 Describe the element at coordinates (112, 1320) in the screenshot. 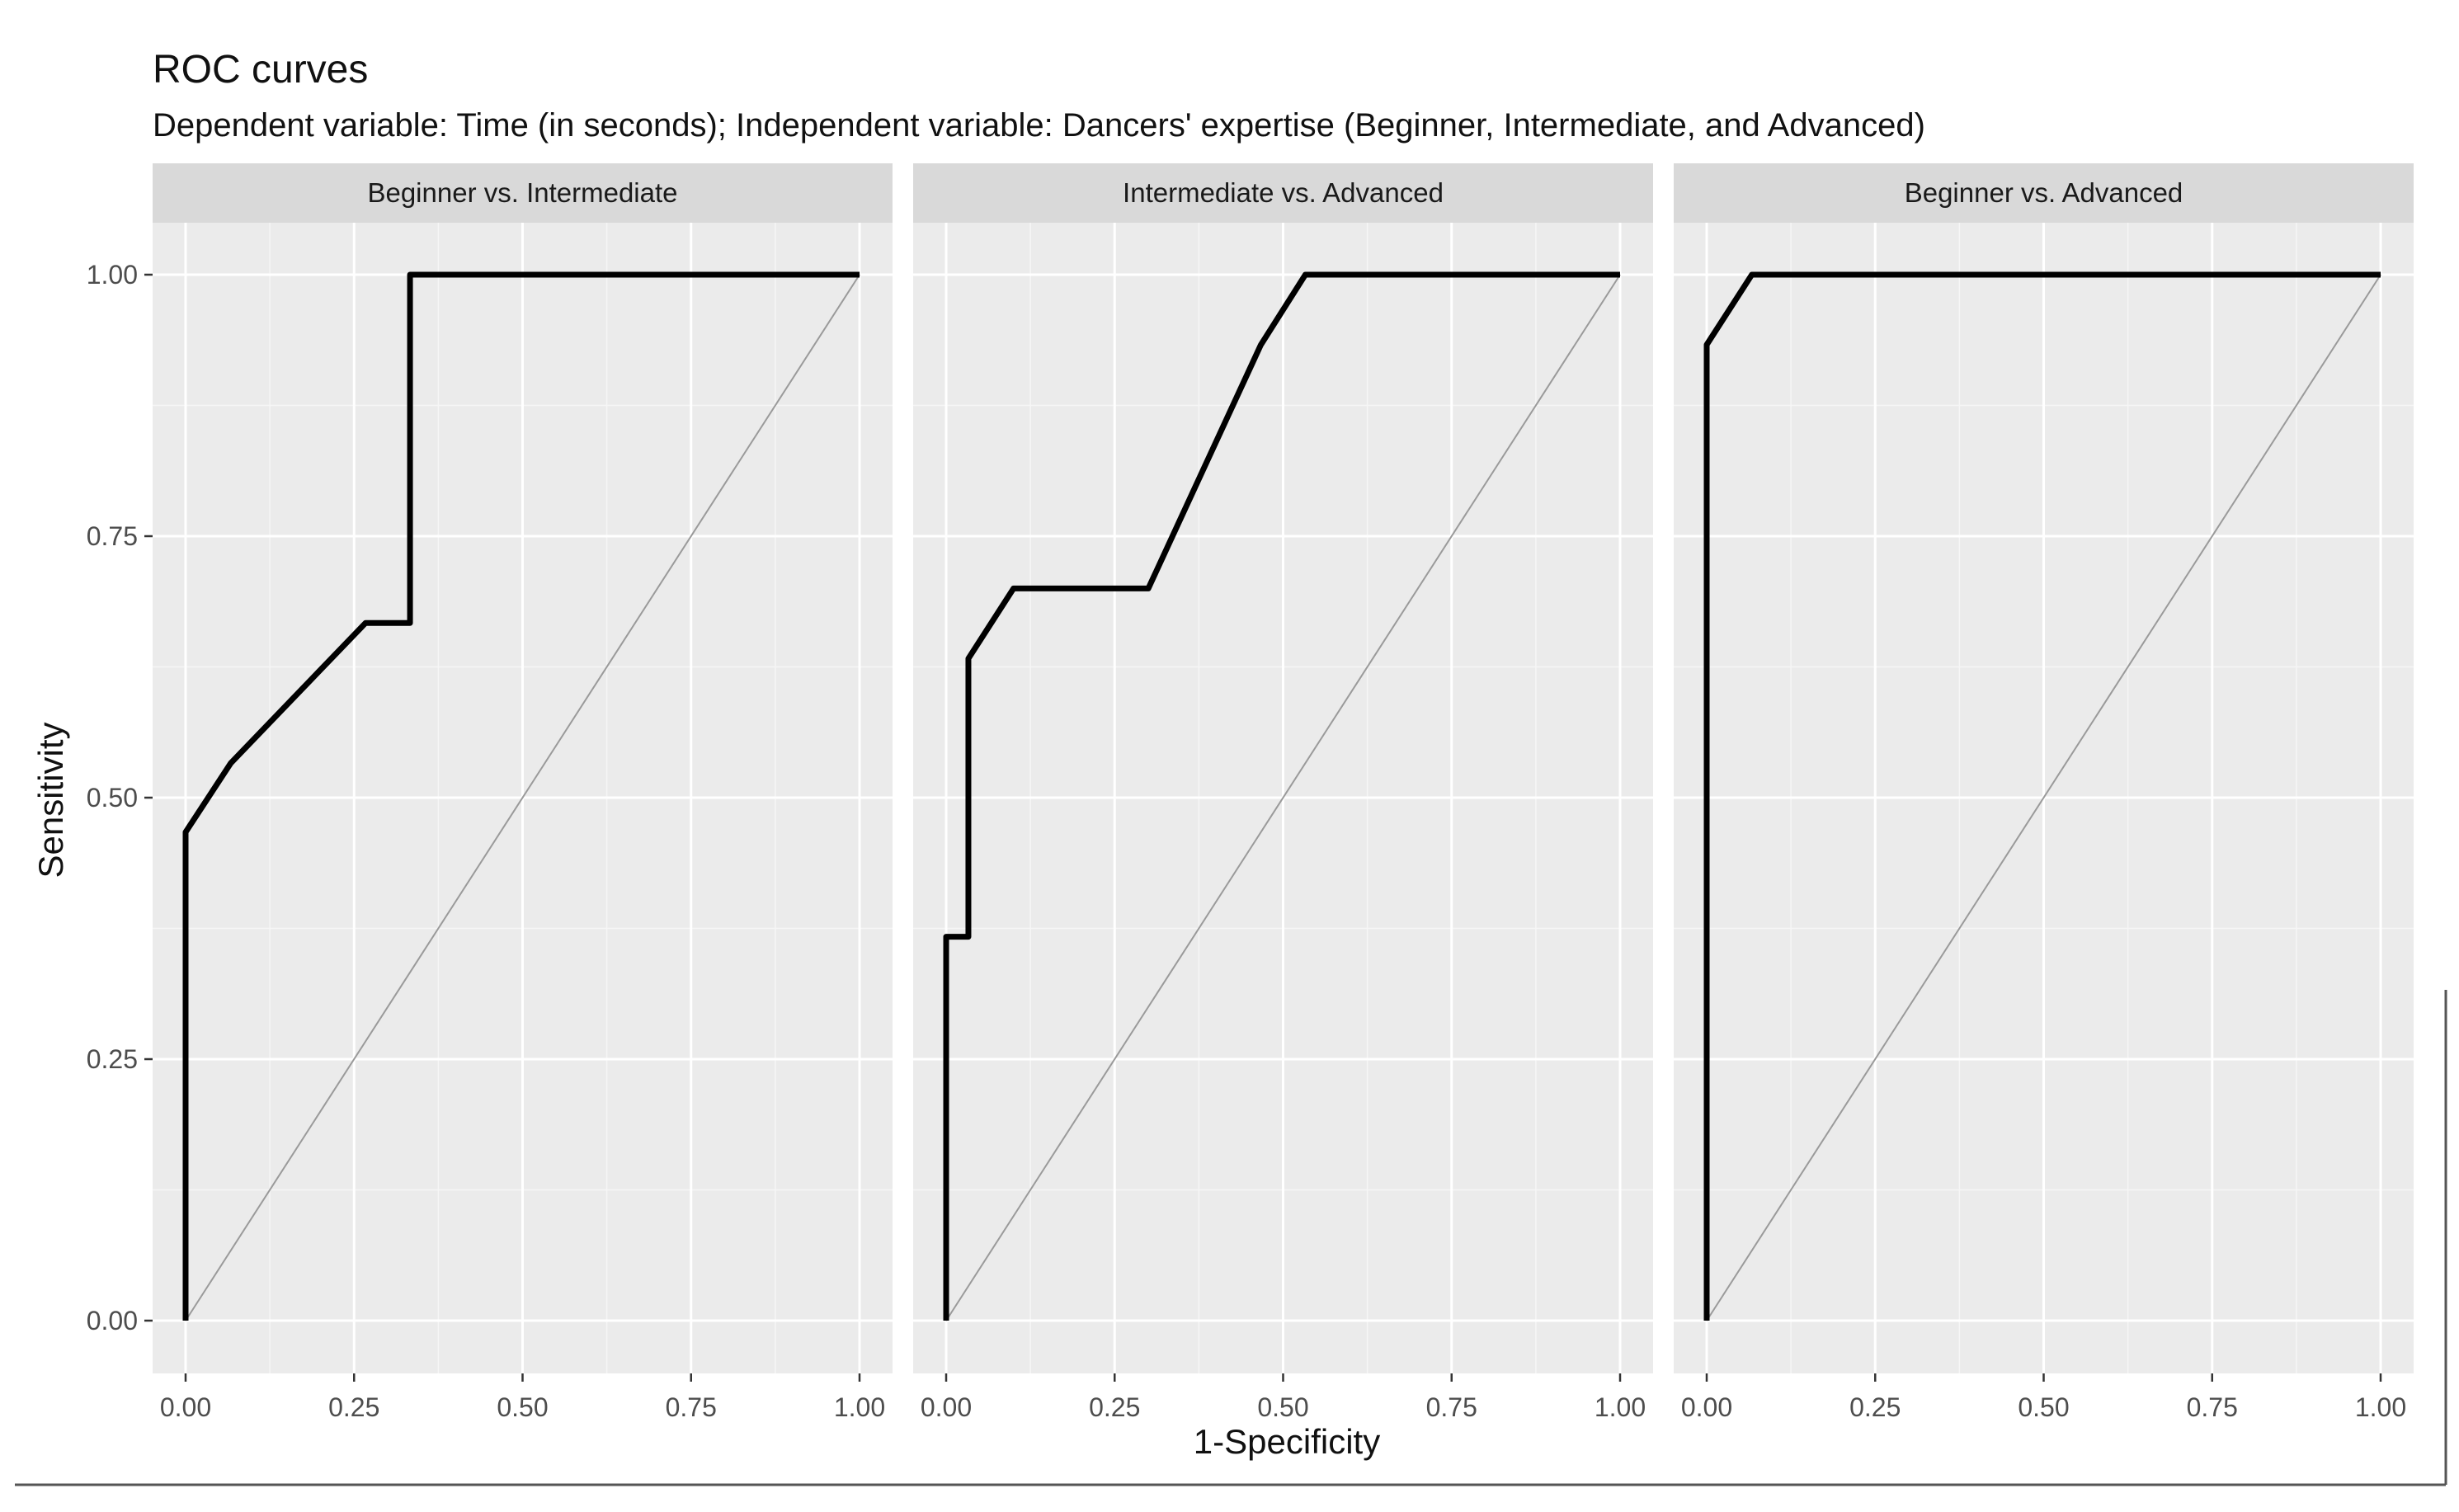

I see `y-tick-label: 0.00` at that location.